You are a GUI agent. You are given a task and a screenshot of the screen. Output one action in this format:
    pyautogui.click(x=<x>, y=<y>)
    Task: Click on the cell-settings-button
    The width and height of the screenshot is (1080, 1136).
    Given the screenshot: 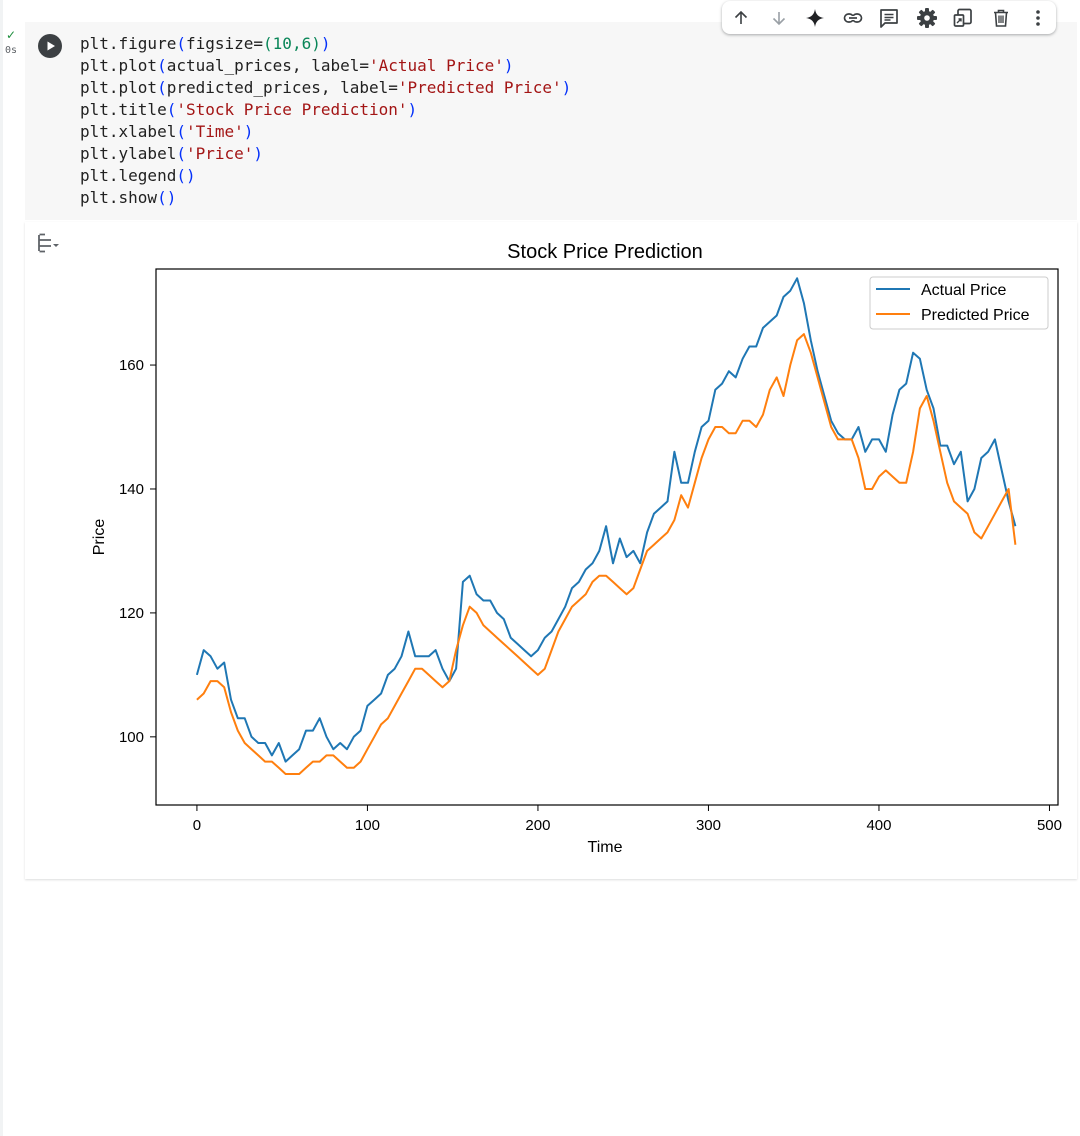 What is the action you would take?
    pyautogui.click(x=927, y=18)
    